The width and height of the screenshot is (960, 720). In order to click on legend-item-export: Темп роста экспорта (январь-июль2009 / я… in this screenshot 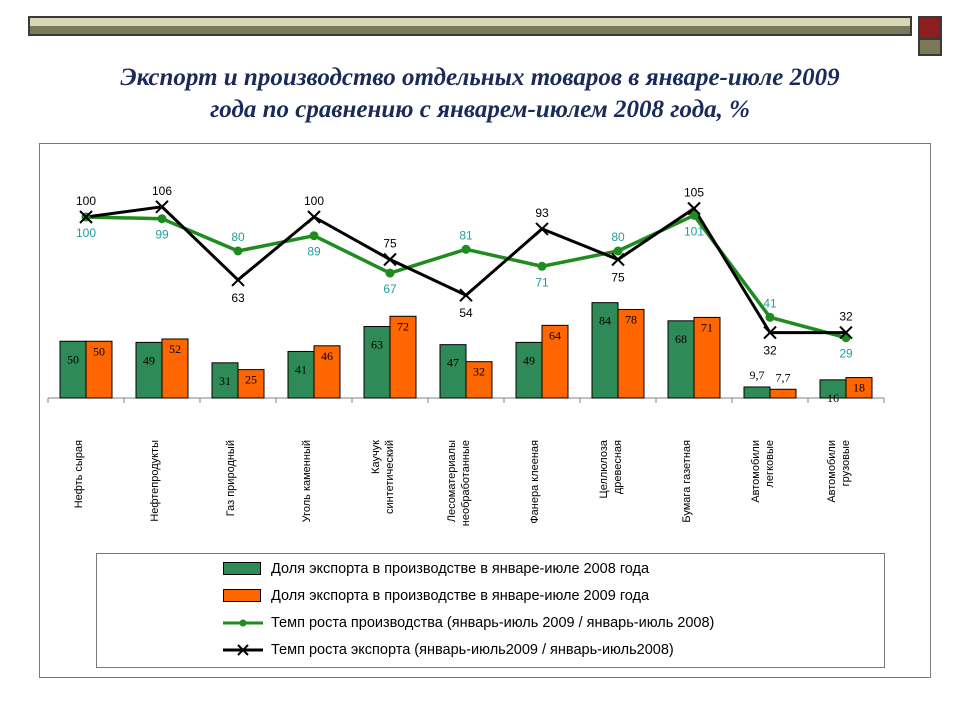, I will do `click(448, 650)`.